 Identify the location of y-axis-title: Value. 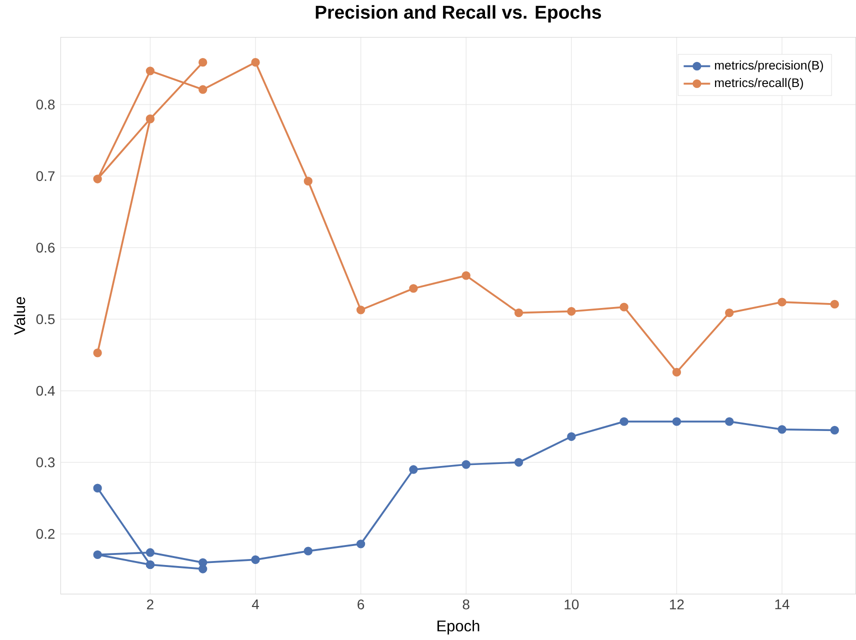
(20, 316).